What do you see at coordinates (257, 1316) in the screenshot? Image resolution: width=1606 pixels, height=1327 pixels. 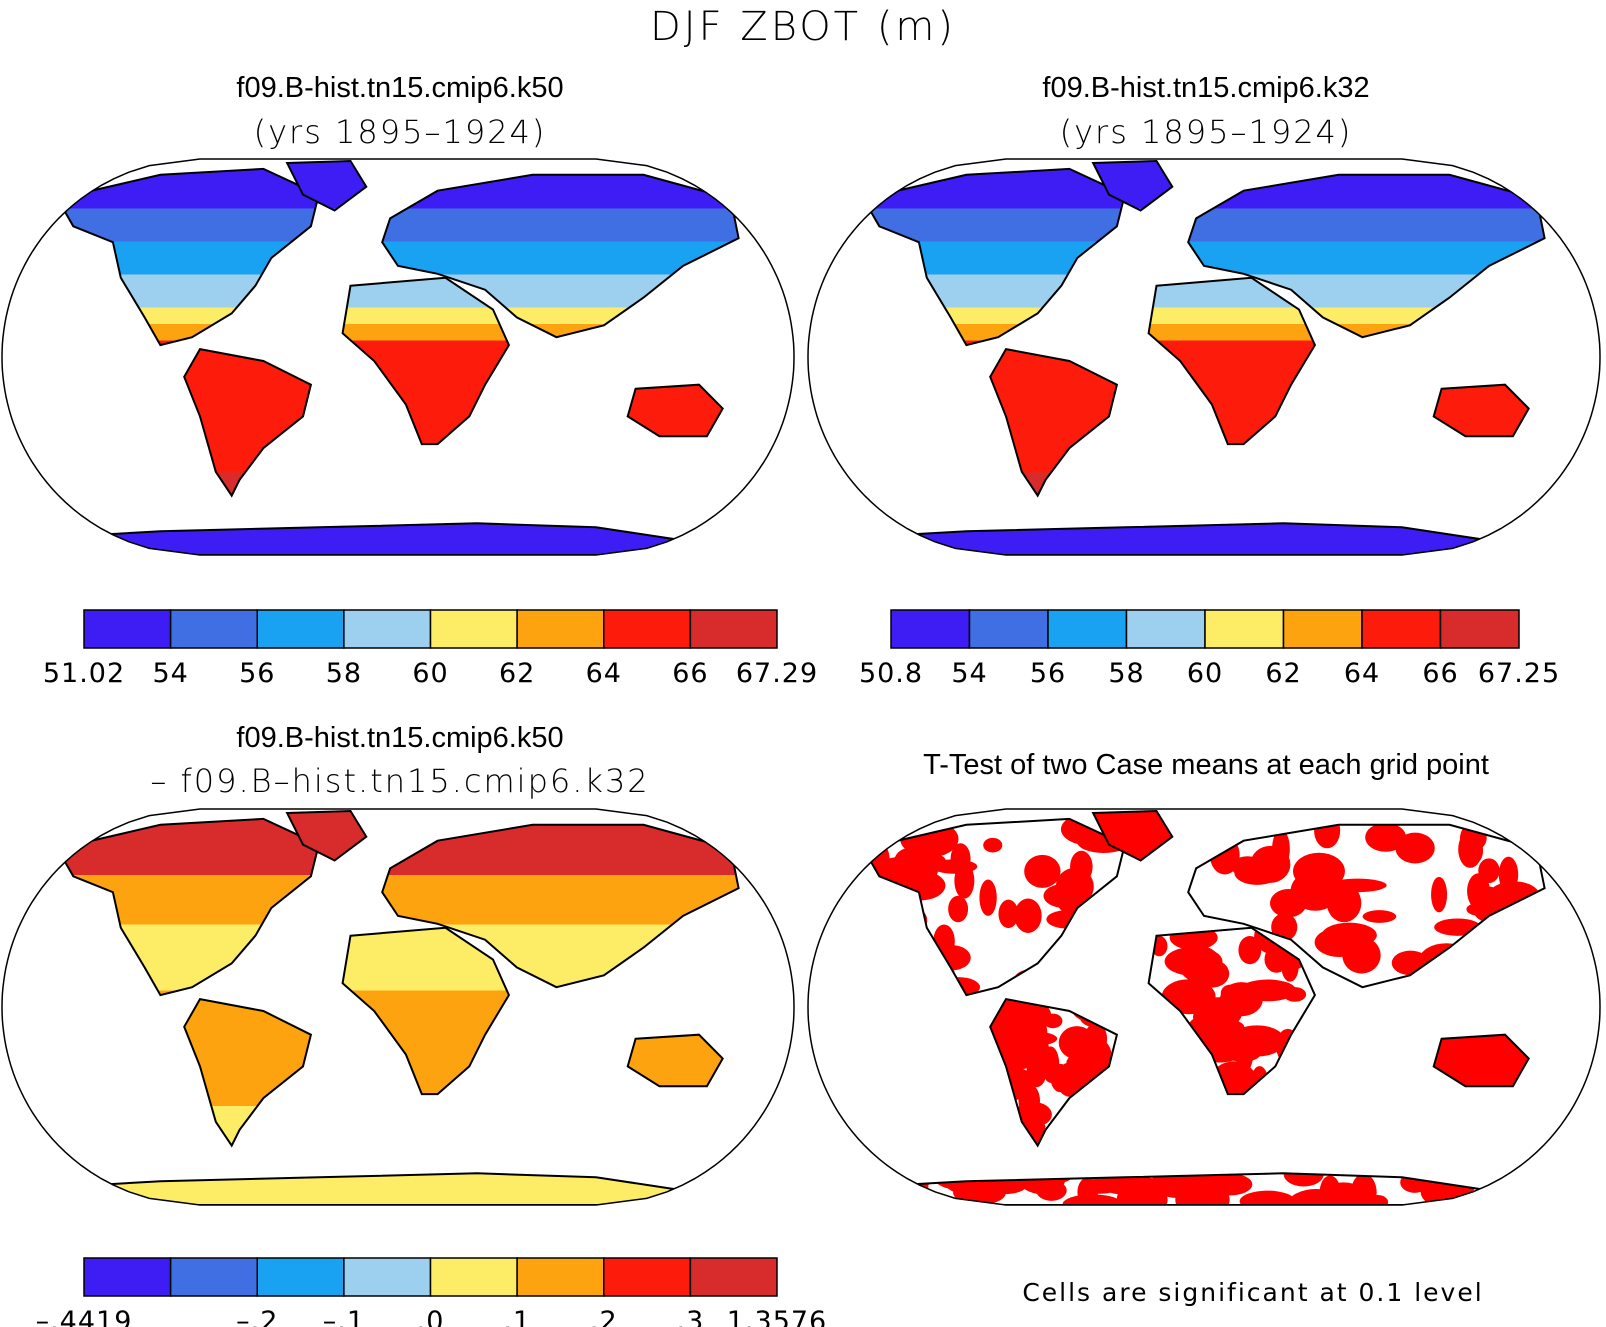 I see `colorbar-tick-label: –.2` at bounding box center [257, 1316].